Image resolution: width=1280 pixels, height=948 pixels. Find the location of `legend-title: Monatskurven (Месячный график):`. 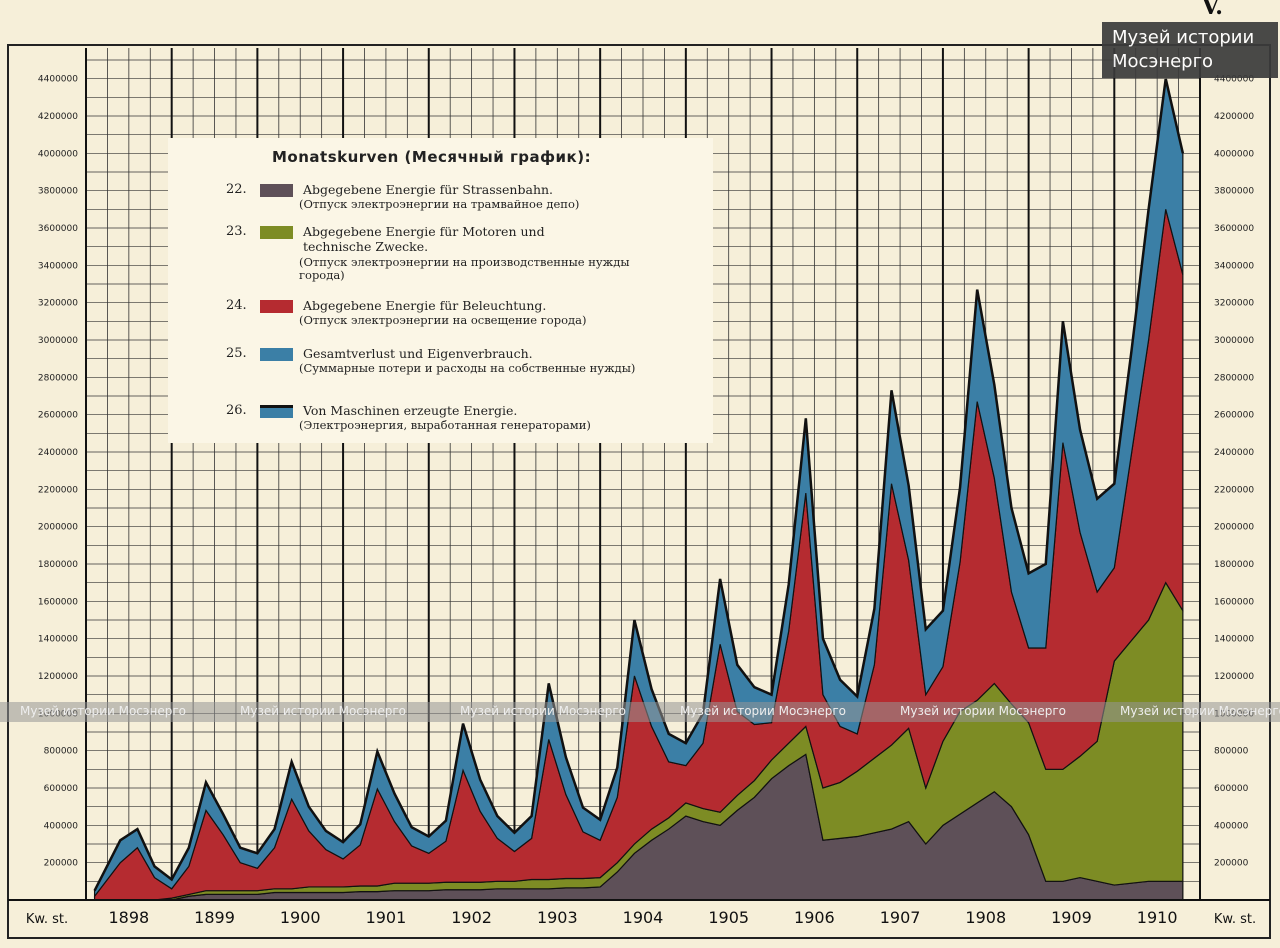

legend-title: Monatskurven (Месячный график): is located at coordinates (432, 157).